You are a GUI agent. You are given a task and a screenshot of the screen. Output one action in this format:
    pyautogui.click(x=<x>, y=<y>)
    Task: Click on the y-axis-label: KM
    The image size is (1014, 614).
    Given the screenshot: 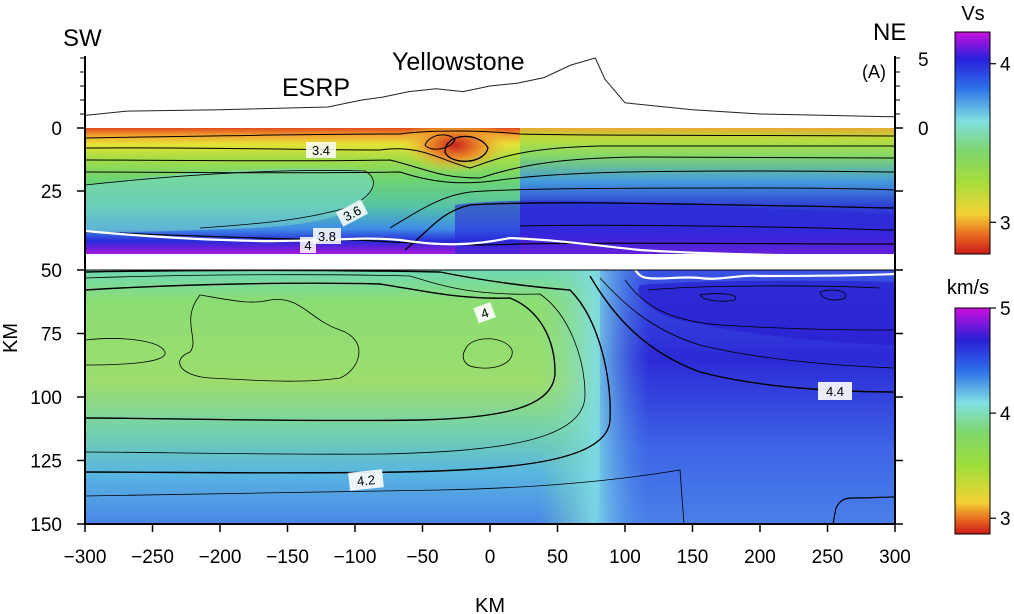 What is the action you would take?
    pyautogui.click(x=11, y=338)
    